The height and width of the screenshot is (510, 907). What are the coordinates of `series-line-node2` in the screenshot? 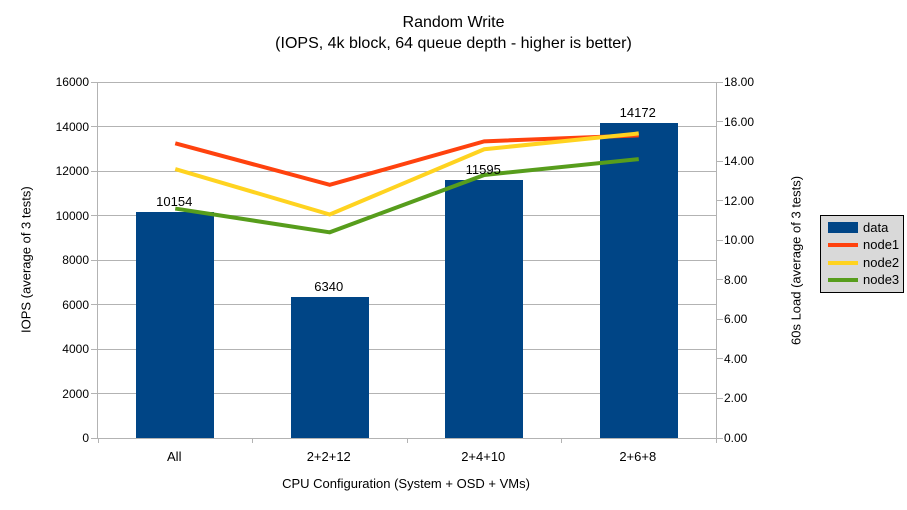 It's located at (406, 174).